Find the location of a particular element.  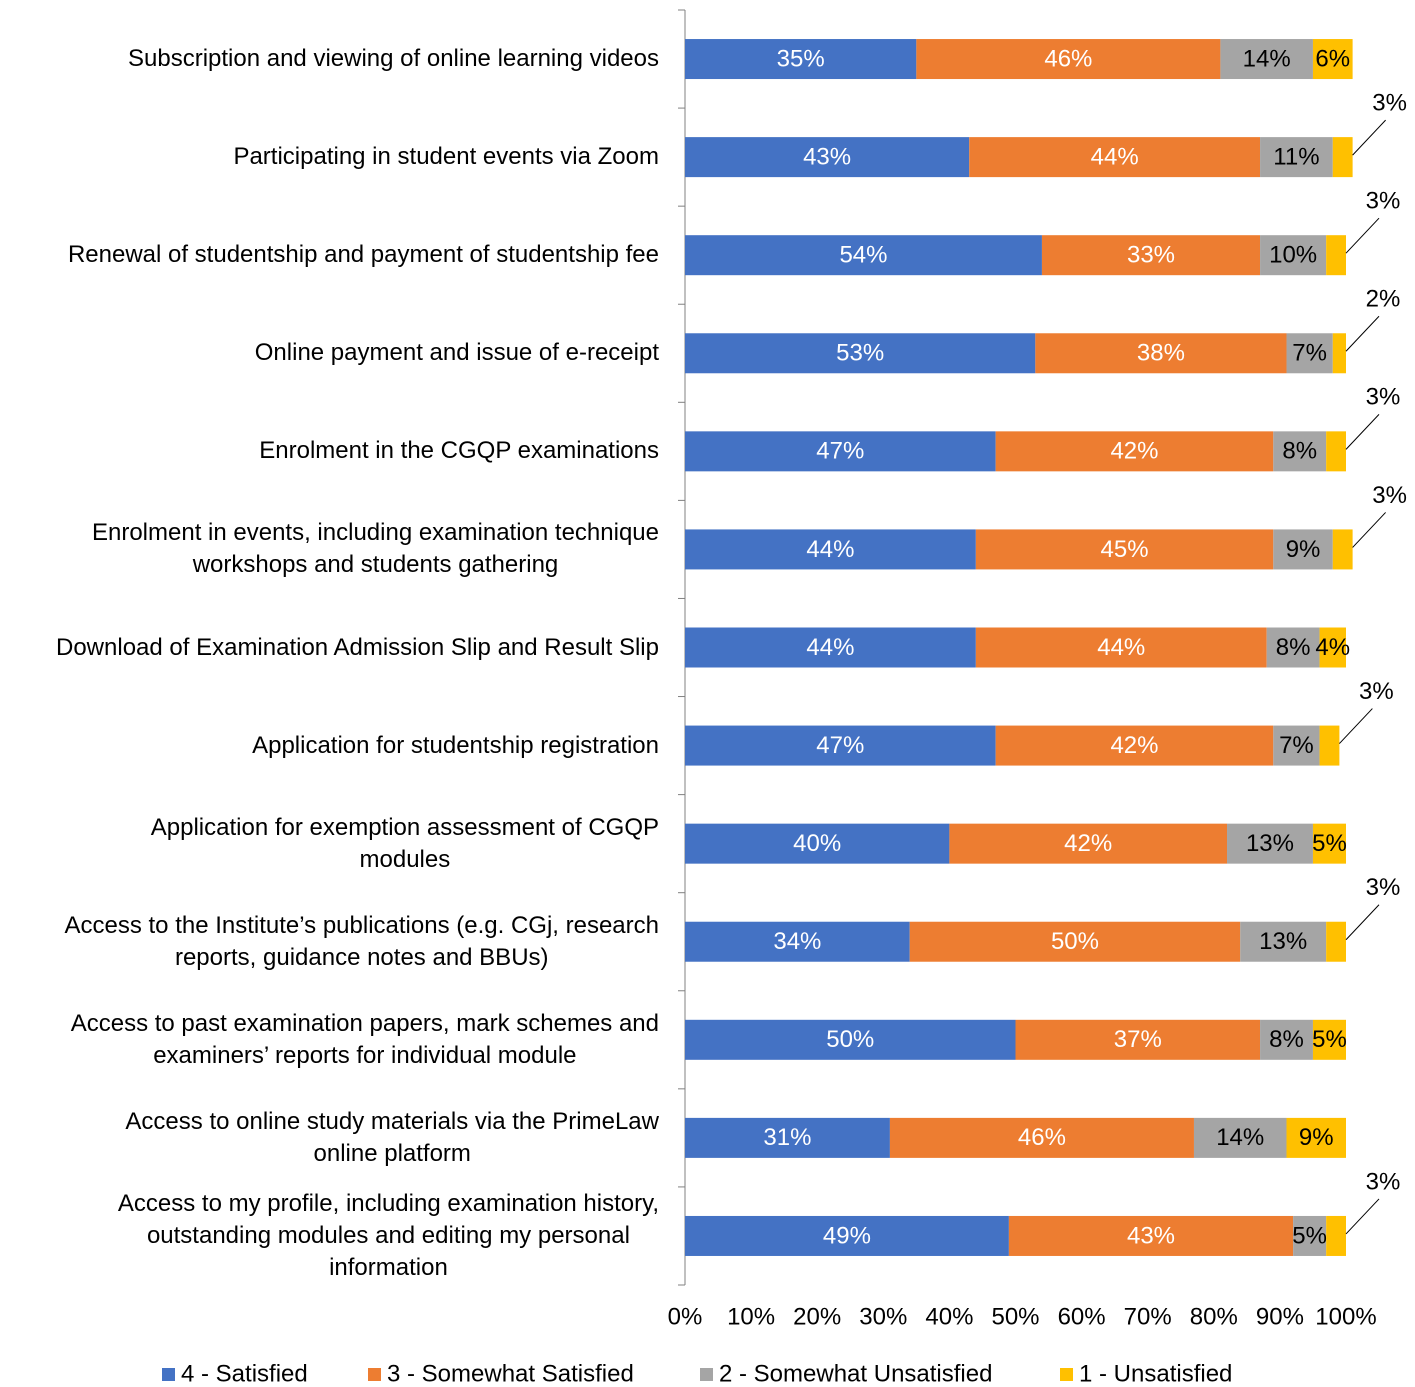

legend-label: 1 - Unsatisfied is located at coordinates (1155, 1373).